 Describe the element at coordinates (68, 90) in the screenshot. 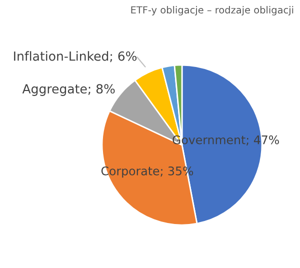

I see `slice-label: Aggregate; 8%` at that location.